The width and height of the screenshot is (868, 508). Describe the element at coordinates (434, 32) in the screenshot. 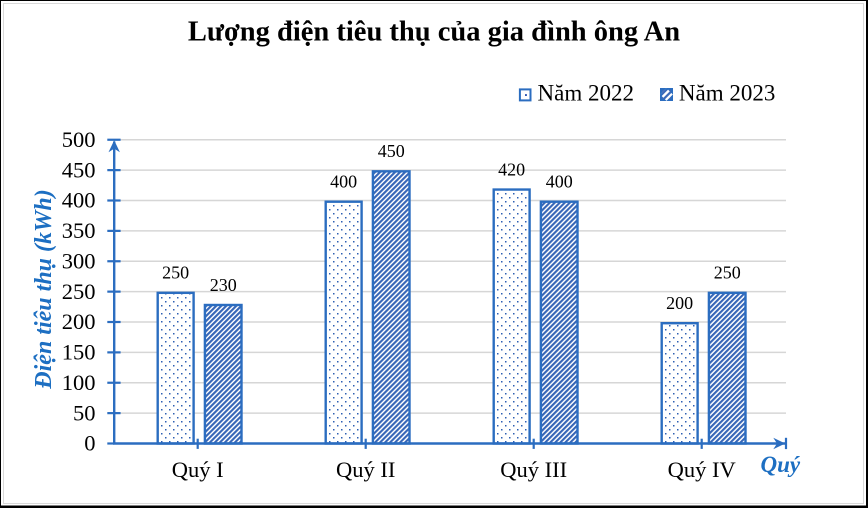

I see `svg-text:Lượng điện tiêu thụ của gia đì: Lượng điện tiêu thụ của gia đình ông An` at that location.